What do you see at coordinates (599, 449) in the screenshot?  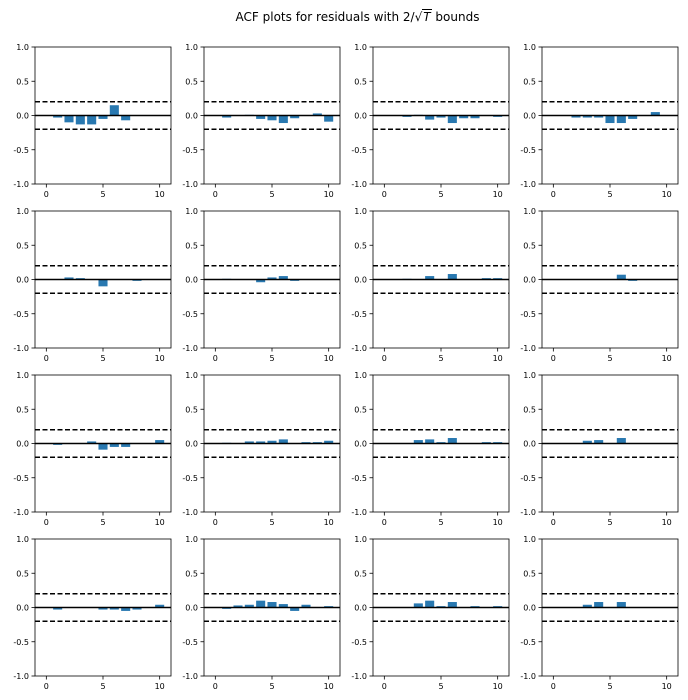 I see `acf-subplot-12: -1.0 -0.5 0.0 0.5 1.0 0 5 10` at bounding box center [599, 449].